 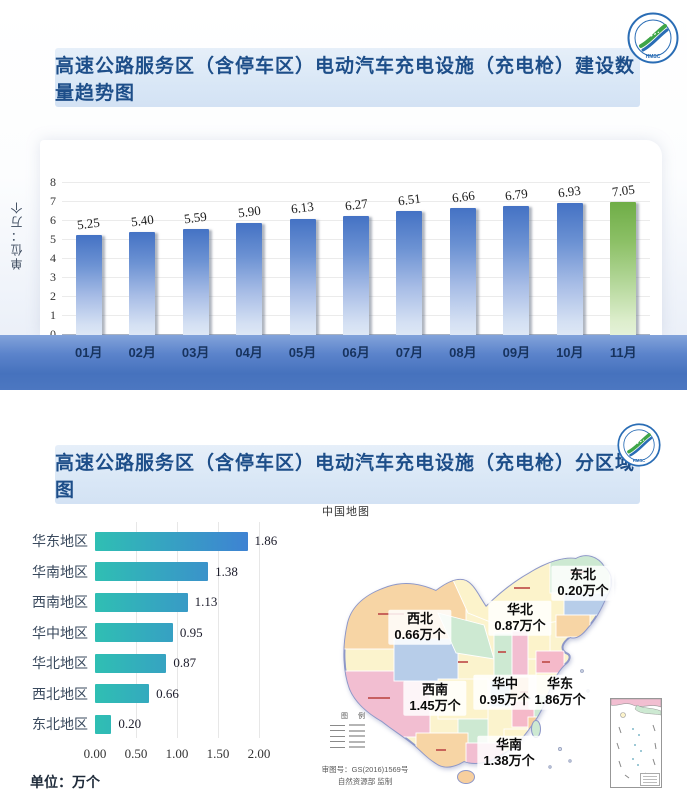 What do you see at coordinates (53, 239) in the screenshot?
I see `trend-y-tick-label: 5` at bounding box center [53, 239].